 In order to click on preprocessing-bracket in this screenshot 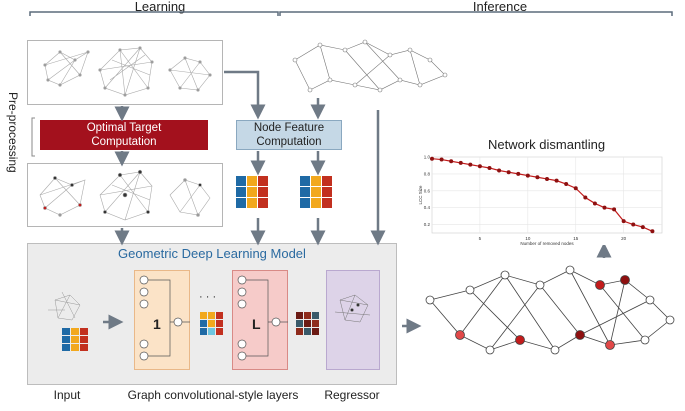, I will do `click(33, 137)`.